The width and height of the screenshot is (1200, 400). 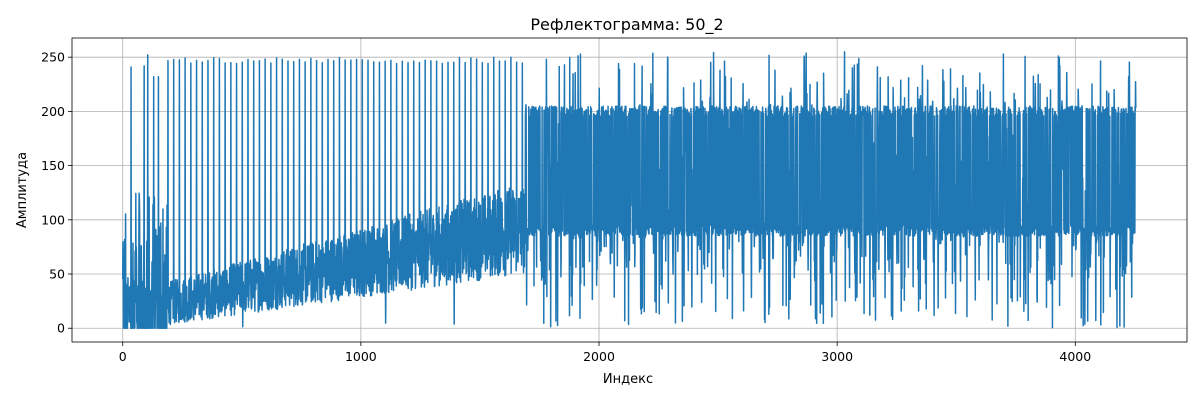 I want to click on x-tick-label: 1000, so click(x=361, y=356).